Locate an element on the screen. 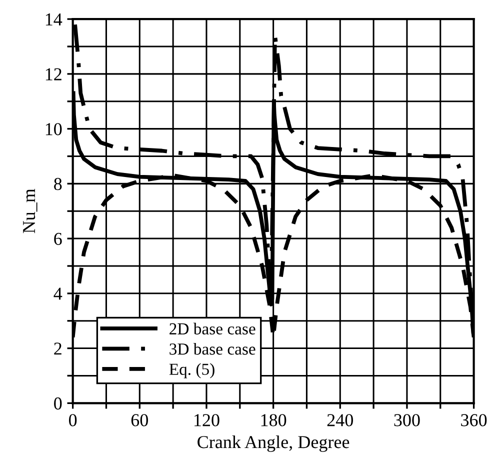  legend-label: Eq. (5) is located at coordinates (191, 370).